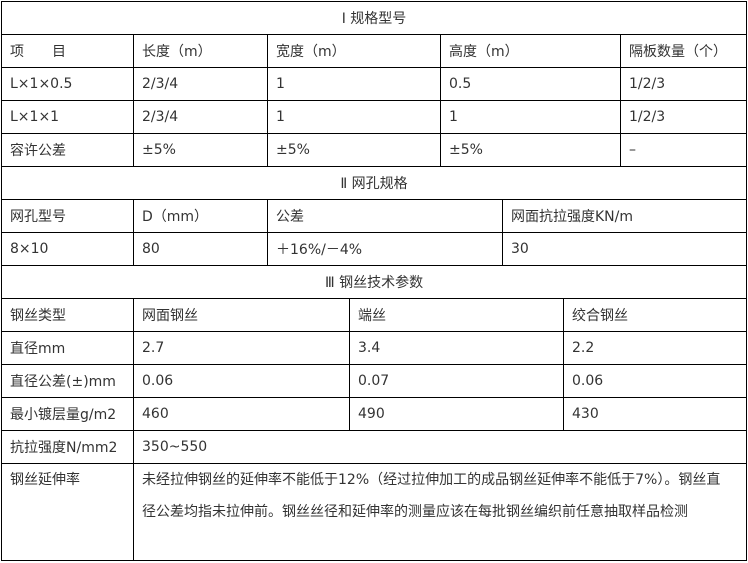  What do you see at coordinates (456, 315) in the screenshot?
I see `header-cell: 端丝` at bounding box center [456, 315].